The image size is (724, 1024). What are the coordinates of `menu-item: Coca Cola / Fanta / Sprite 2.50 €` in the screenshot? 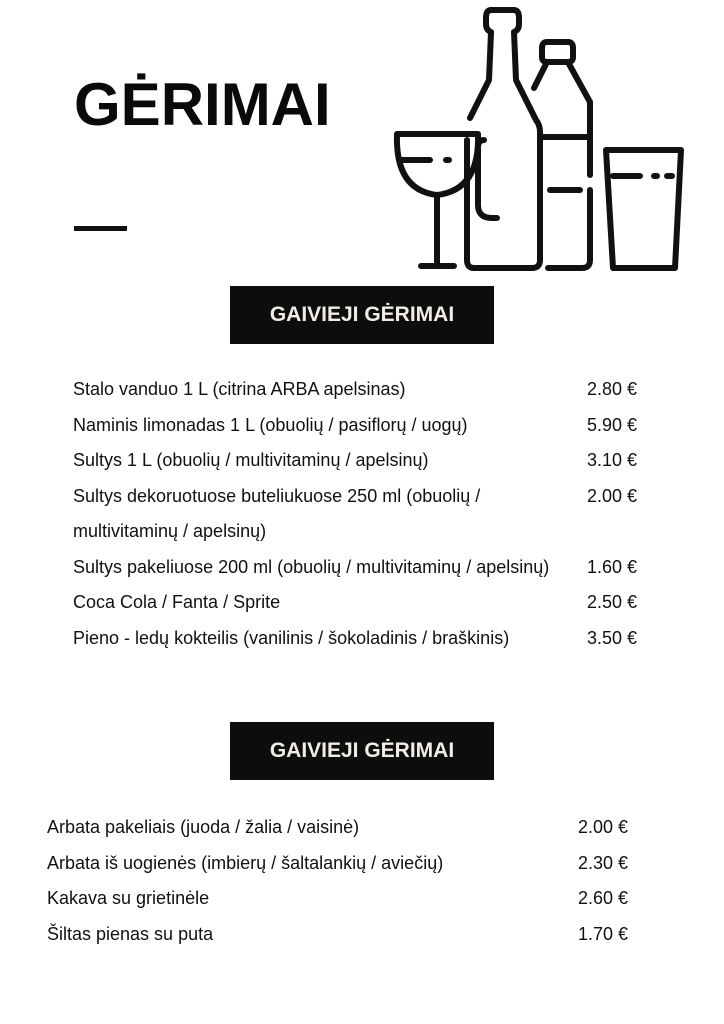 It's located at (355, 603).